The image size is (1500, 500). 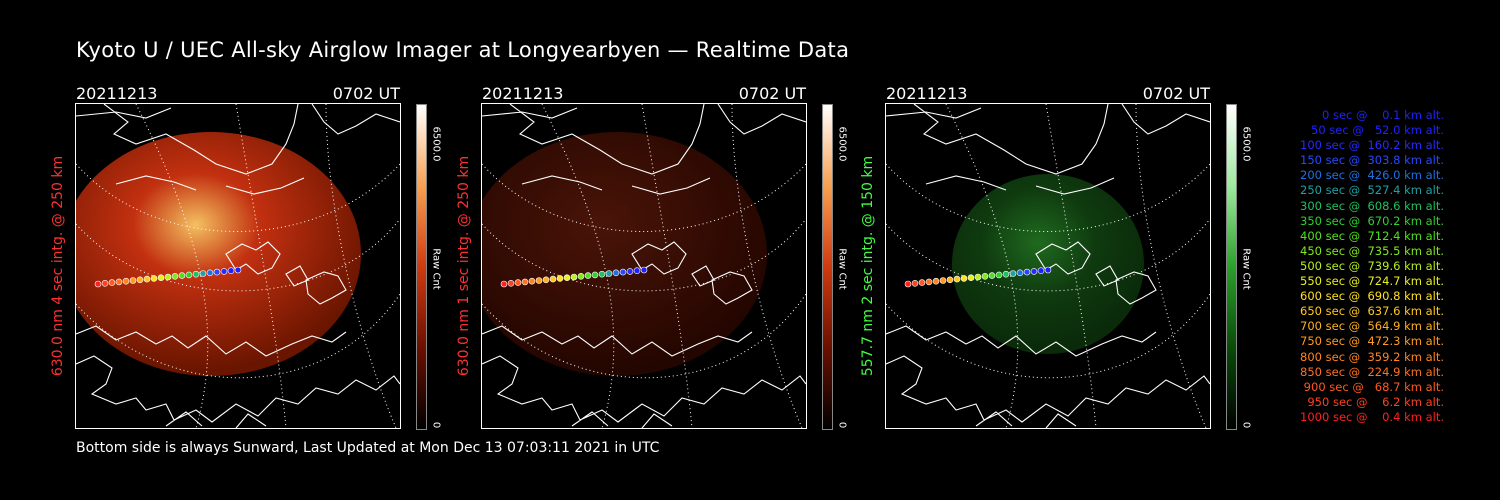 What do you see at coordinates (1370, 326) in the screenshot?
I see `legend-entry: 700 sec @ 564.9 km alt.` at bounding box center [1370, 326].